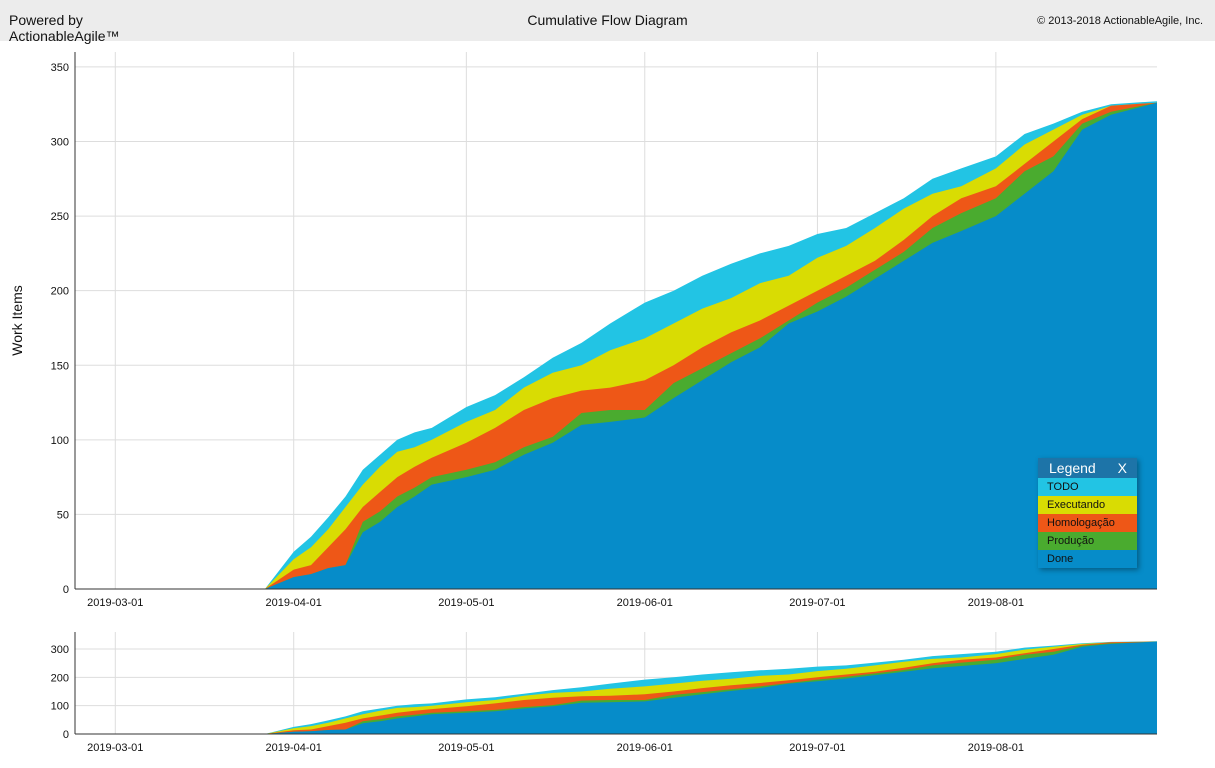 Image resolution: width=1215 pixels, height=768 pixels. I want to click on nav-x-tick-label: 2019-03-01, so click(115, 748).